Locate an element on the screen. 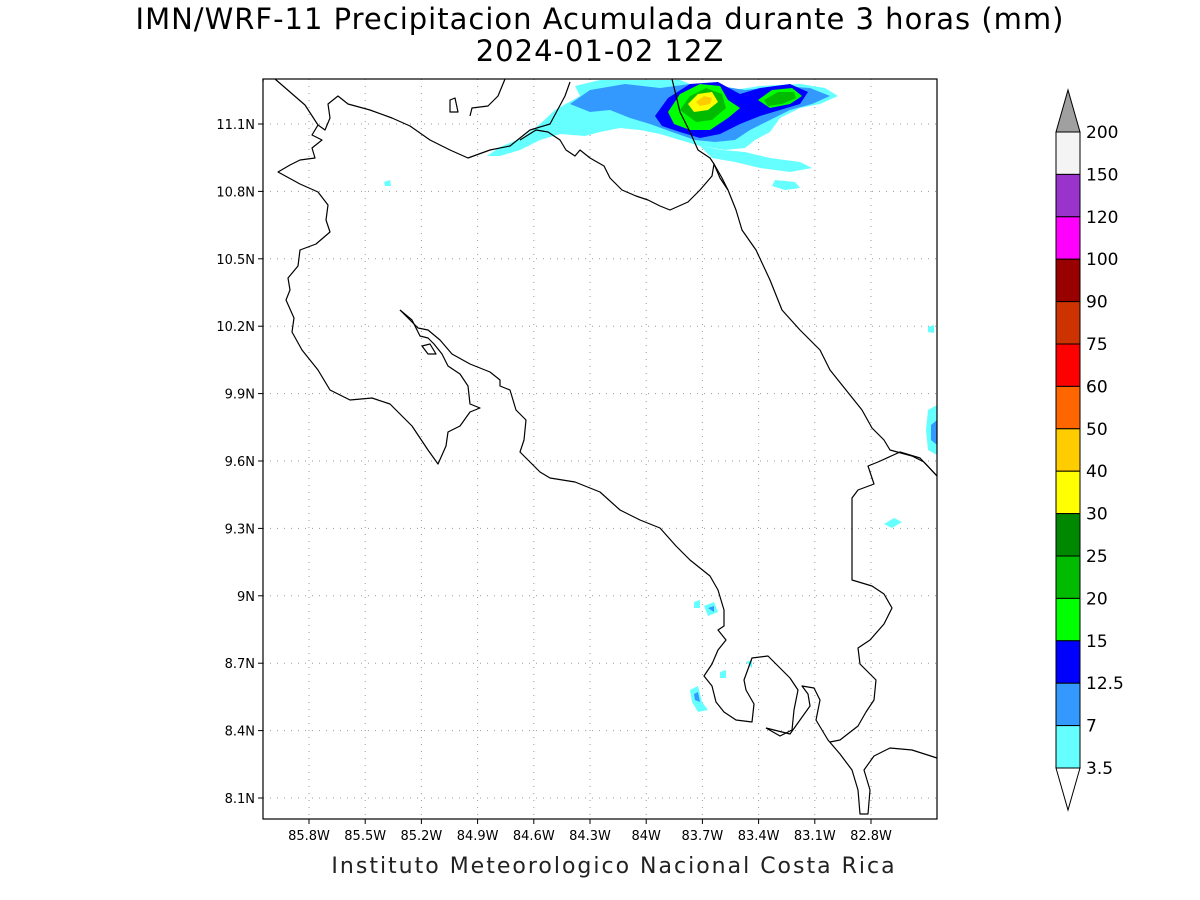  precip-patch-east-small is located at coordinates (893, 523).